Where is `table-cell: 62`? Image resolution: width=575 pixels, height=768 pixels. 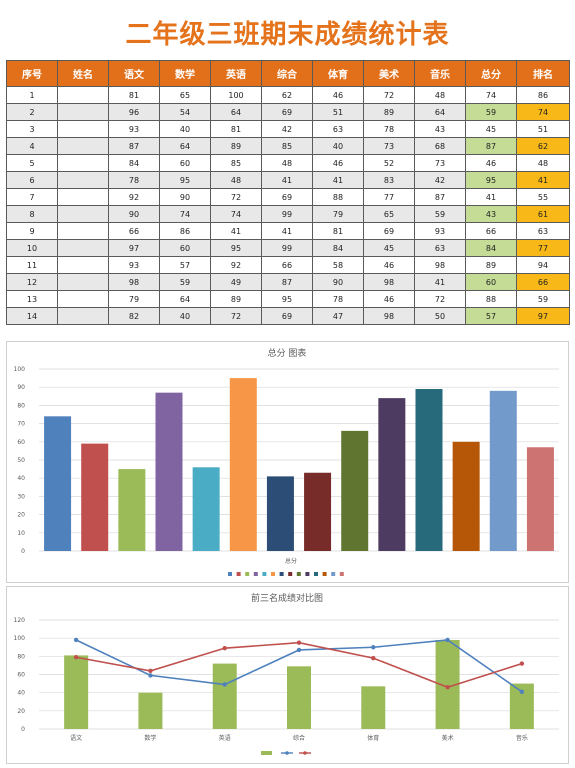 table-cell: 62 is located at coordinates (543, 146).